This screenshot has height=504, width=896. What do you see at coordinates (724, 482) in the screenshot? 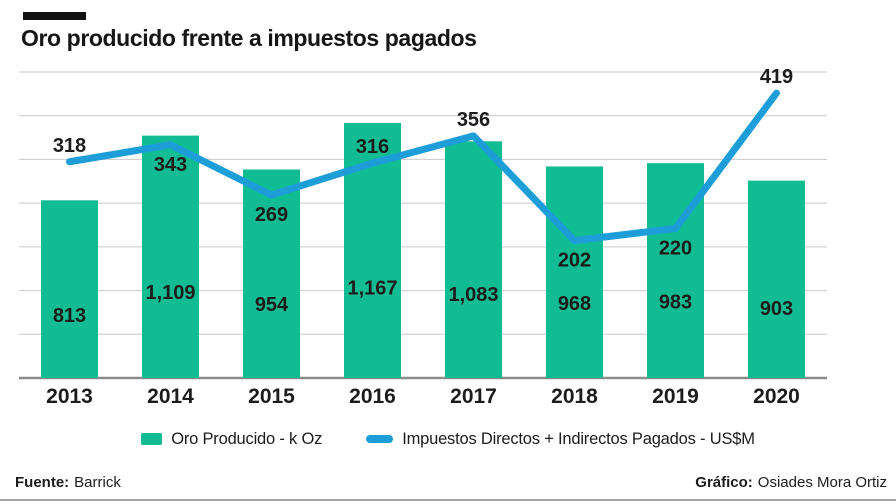
I see `credit-label: Gráfico:` at bounding box center [724, 482].